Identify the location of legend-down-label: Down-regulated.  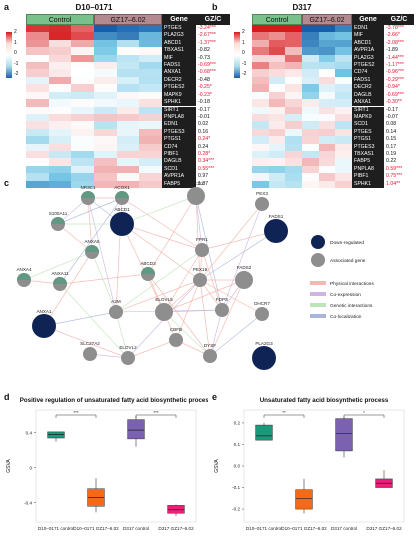
(347, 243).